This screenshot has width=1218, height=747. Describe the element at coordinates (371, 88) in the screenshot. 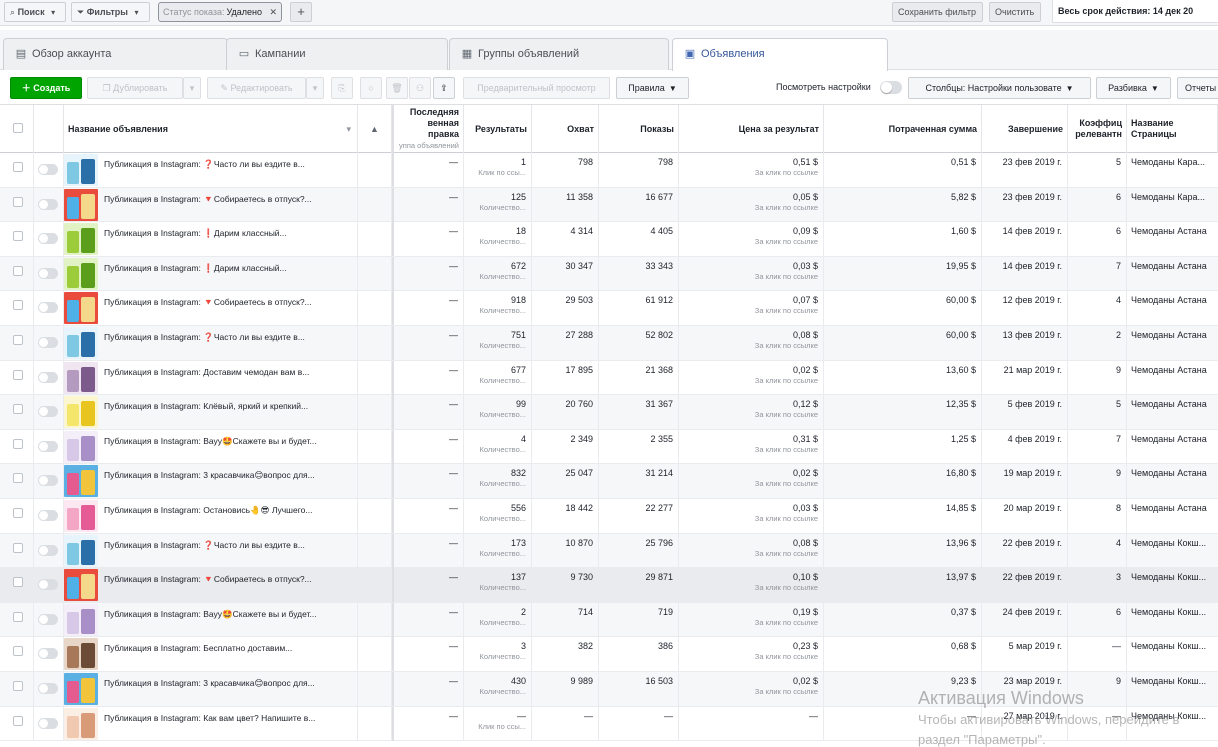

I see `archive-button: ○` at that location.